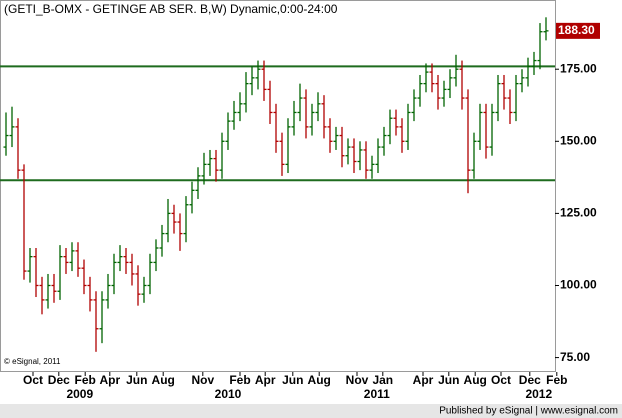  What do you see at coordinates (311, 411) in the screenshot?
I see `footer-bar` at bounding box center [311, 411].